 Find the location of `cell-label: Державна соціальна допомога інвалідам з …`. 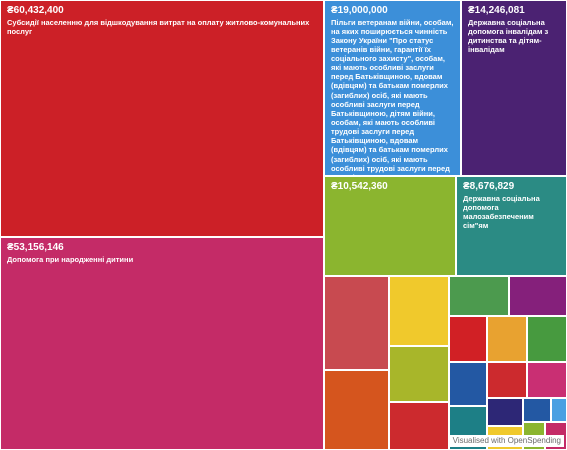

cell-label: Державна соціальна допомога інвалідам з … is located at coordinates (508, 35).